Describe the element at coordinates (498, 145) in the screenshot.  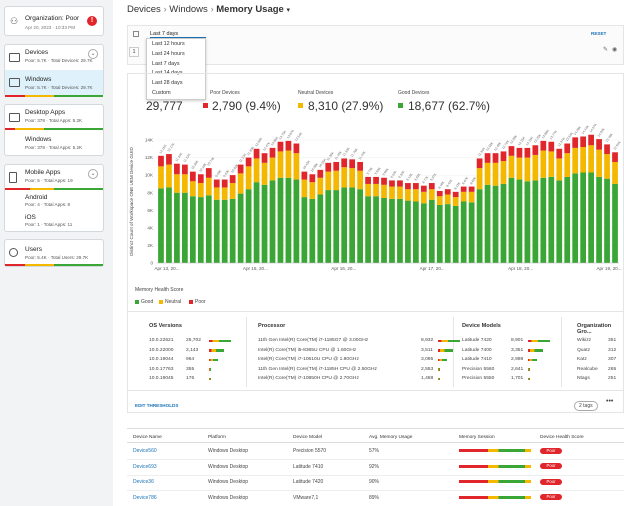
I see `bar-total-label: 12.48K` at that location.